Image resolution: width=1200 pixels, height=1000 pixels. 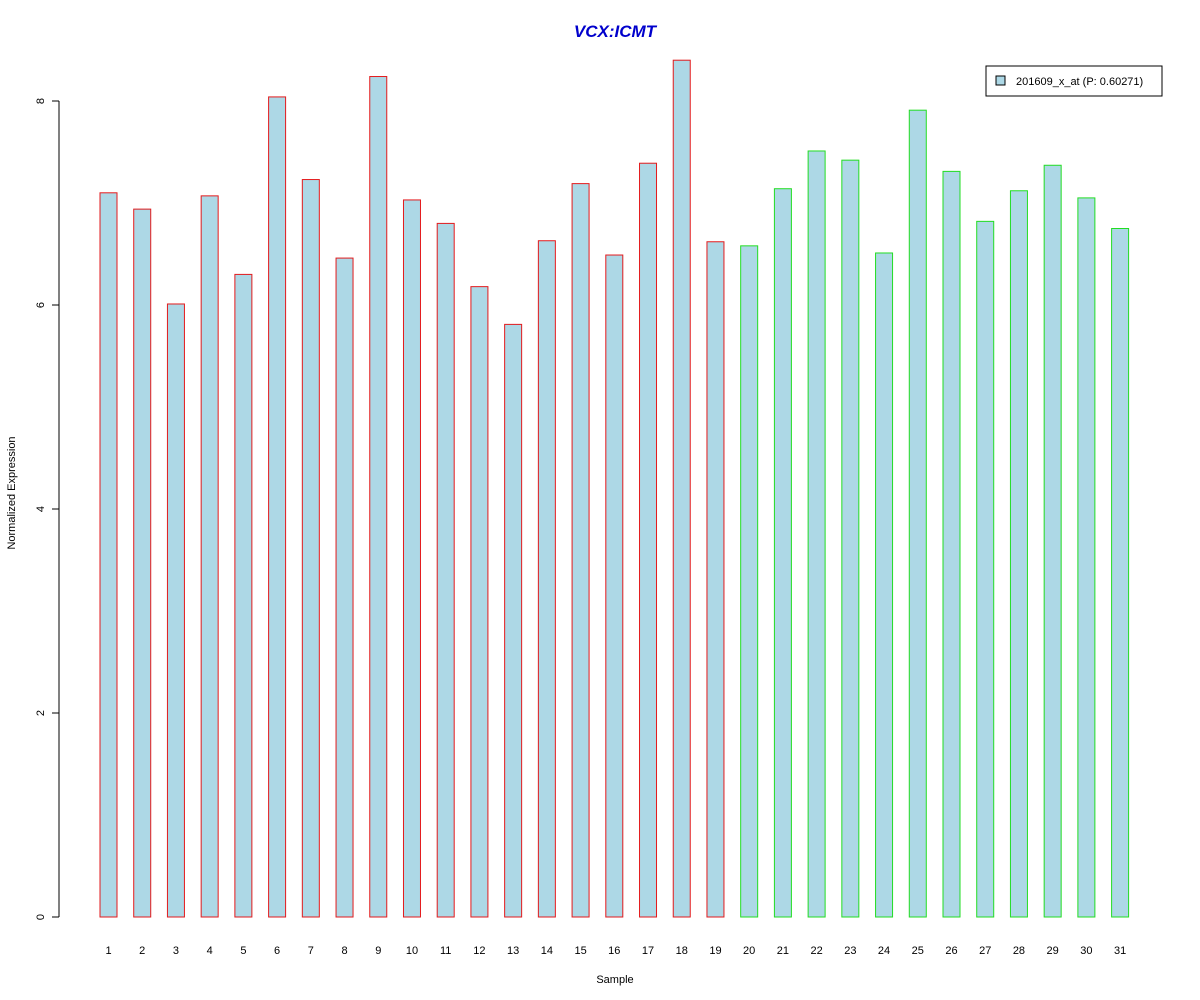 What do you see at coordinates (918, 951) in the screenshot?
I see `x-tick-label: 25` at bounding box center [918, 951].